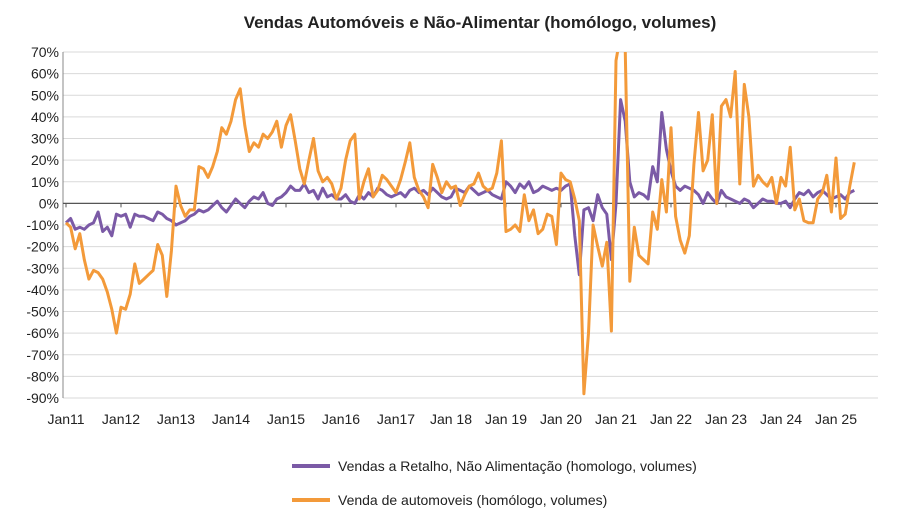 Image resolution: width=899 pixels, height=525 pixels. What do you see at coordinates (45, 117) in the screenshot?
I see `y-tick-label: 40%` at bounding box center [45, 117].